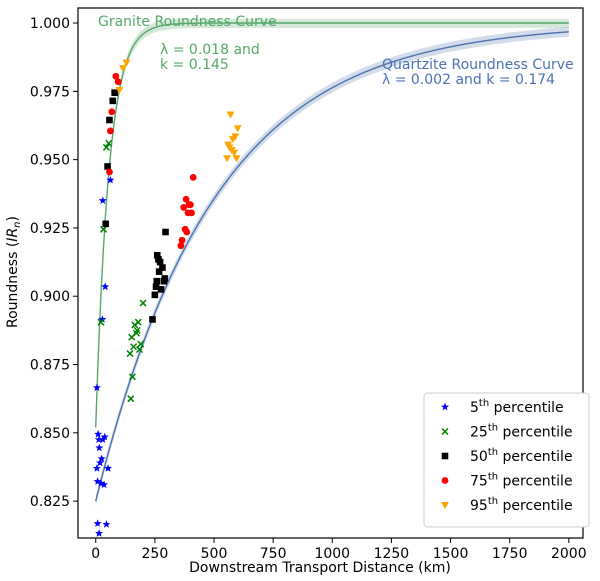  I want to click on x-tick-label: 1250, so click(392, 554).